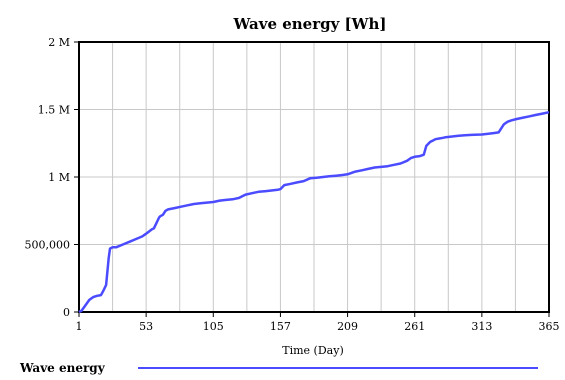 This screenshot has width=565, height=380. I want to click on y-tick-label: 500,000, so click(48, 245).